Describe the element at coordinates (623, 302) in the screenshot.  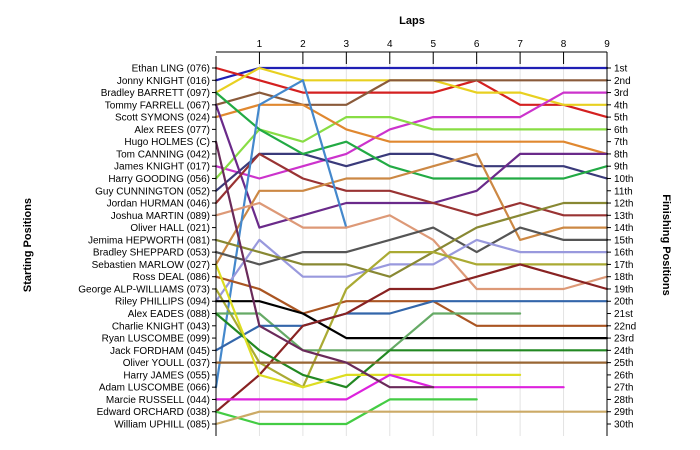
I see `finishing-position-label: 20th` at that location.